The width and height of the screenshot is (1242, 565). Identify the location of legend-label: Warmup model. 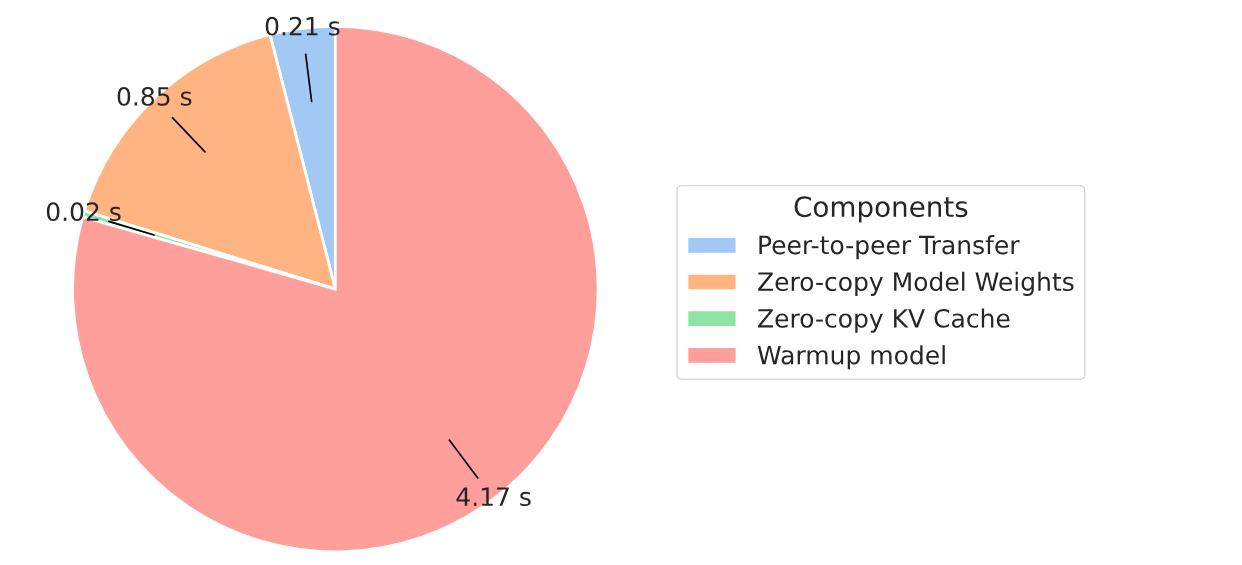
(851, 357).